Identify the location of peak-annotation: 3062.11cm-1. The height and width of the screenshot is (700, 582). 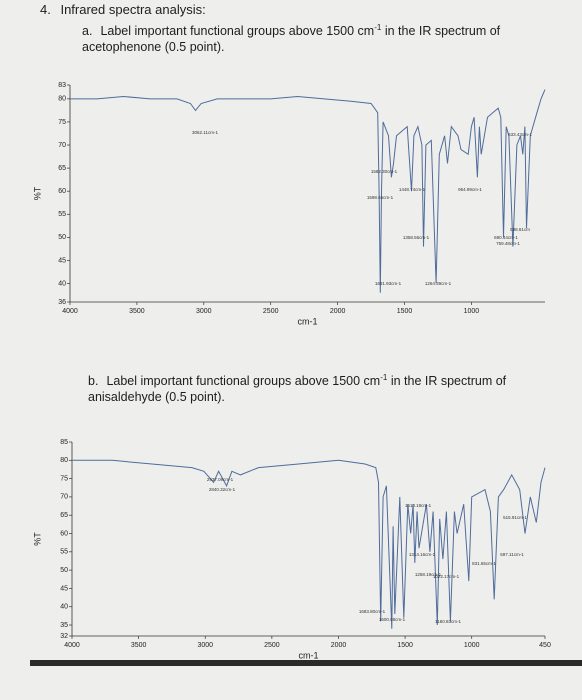
(205, 132).